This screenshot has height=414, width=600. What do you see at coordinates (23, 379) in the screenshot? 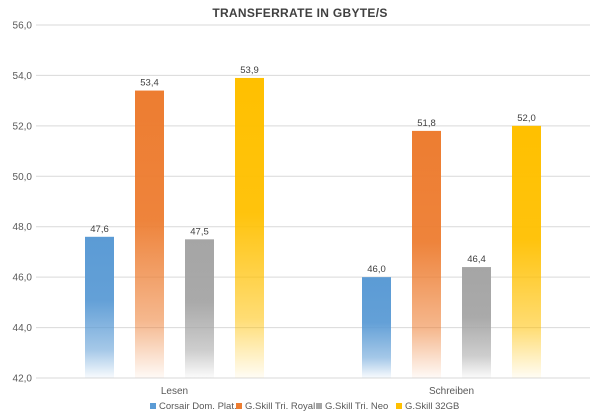
I see `y-tick-label: 42,0` at bounding box center [23, 379].